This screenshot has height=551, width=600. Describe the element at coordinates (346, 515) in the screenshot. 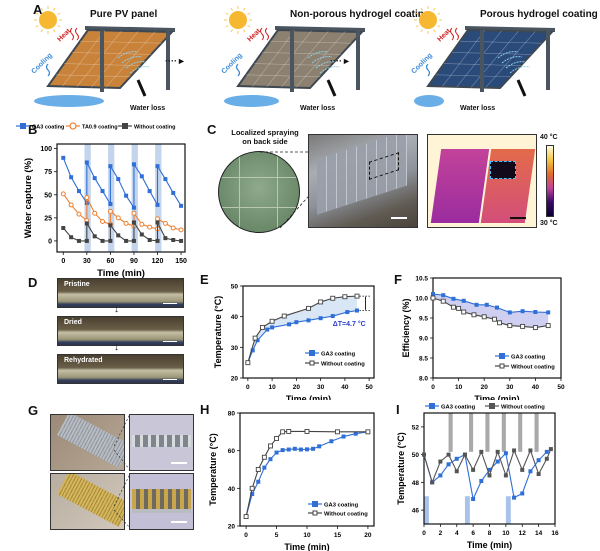

I see `legend-label: Without coating` at that location.